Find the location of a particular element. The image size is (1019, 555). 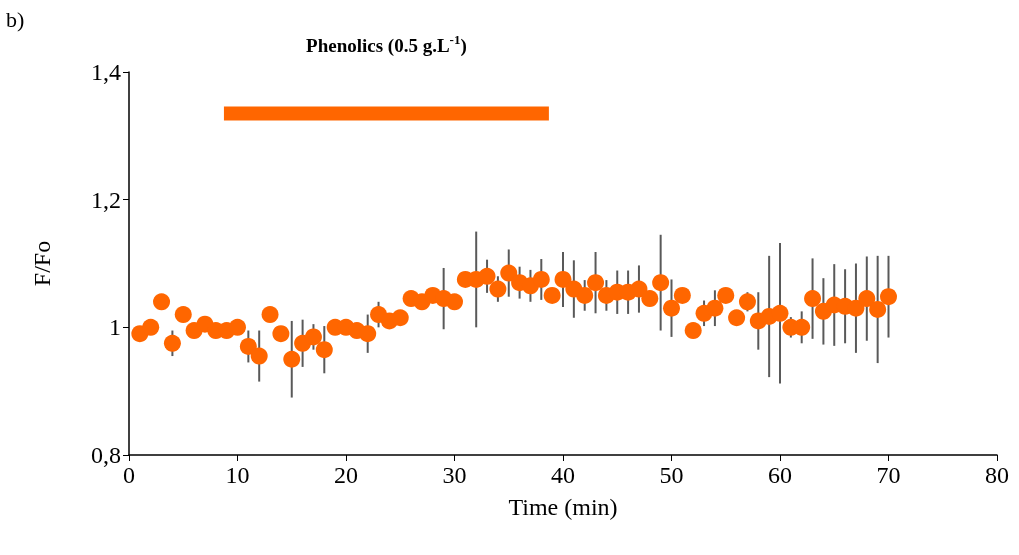

x-tick-label: 20 is located at coordinates (346, 475).